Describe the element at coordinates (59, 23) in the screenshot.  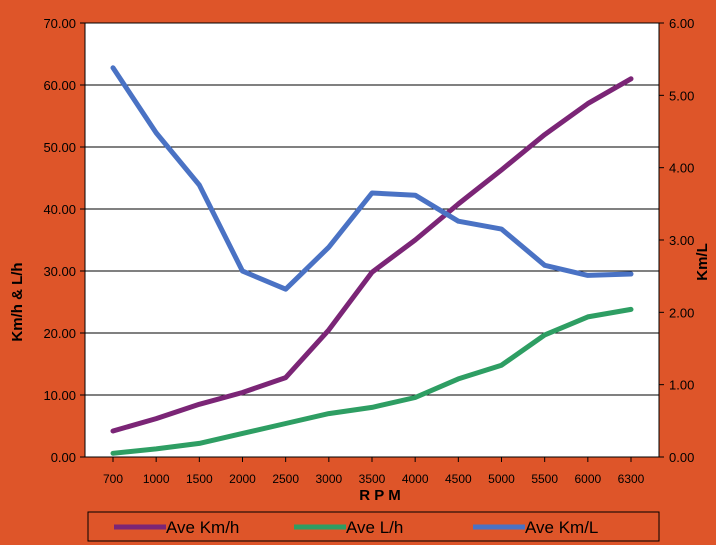
I see `left-tick-label: 70.00` at that location.